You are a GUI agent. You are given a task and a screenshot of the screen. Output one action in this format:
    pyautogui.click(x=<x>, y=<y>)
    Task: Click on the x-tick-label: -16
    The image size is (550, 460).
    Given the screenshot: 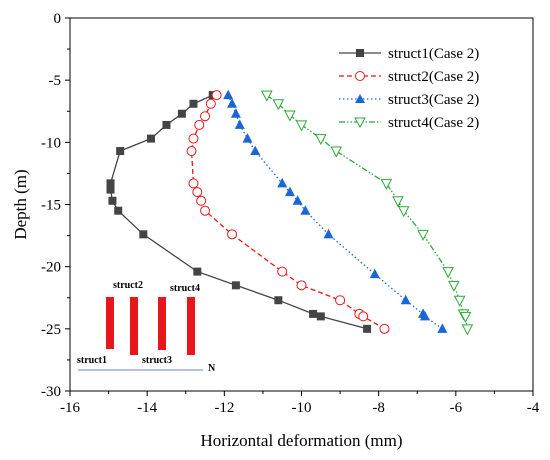 What is the action you would take?
    pyautogui.click(x=70, y=408)
    